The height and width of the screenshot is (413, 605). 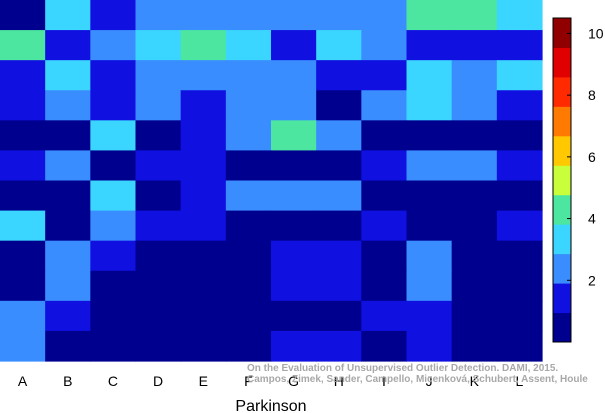 What do you see at coordinates (67, 381) in the screenshot?
I see `x-tick-label: B` at bounding box center [67, 381].